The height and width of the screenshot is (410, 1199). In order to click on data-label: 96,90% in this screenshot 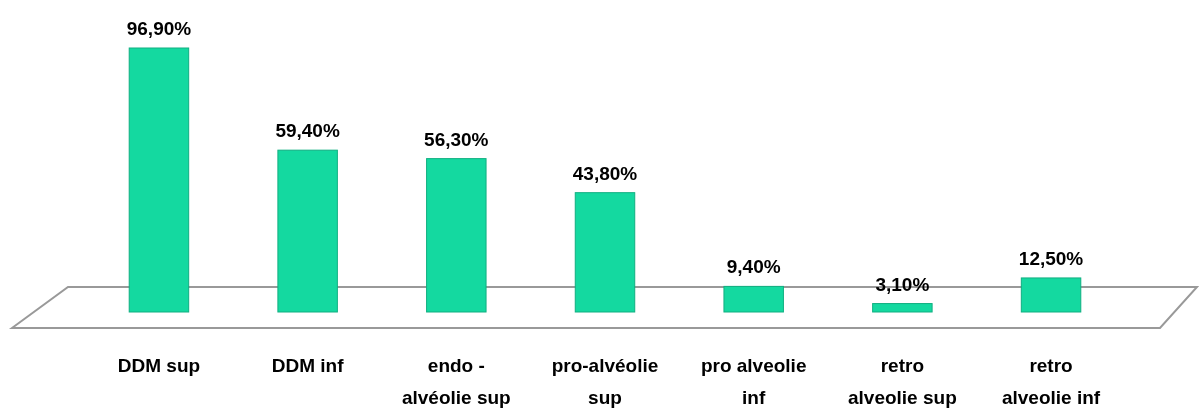, I will do `click(159, 28)`.